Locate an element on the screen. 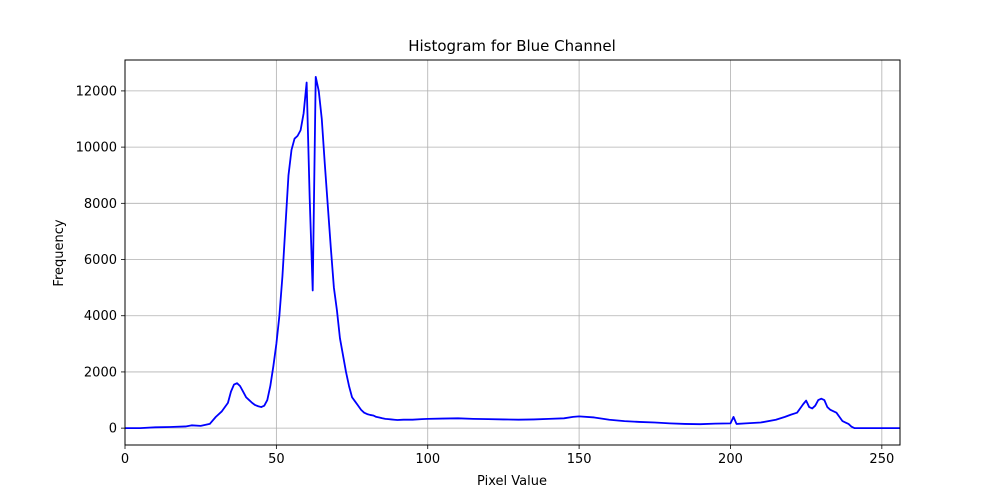  x-axis-label: Pixel Value is located at coordinates (512, 481).